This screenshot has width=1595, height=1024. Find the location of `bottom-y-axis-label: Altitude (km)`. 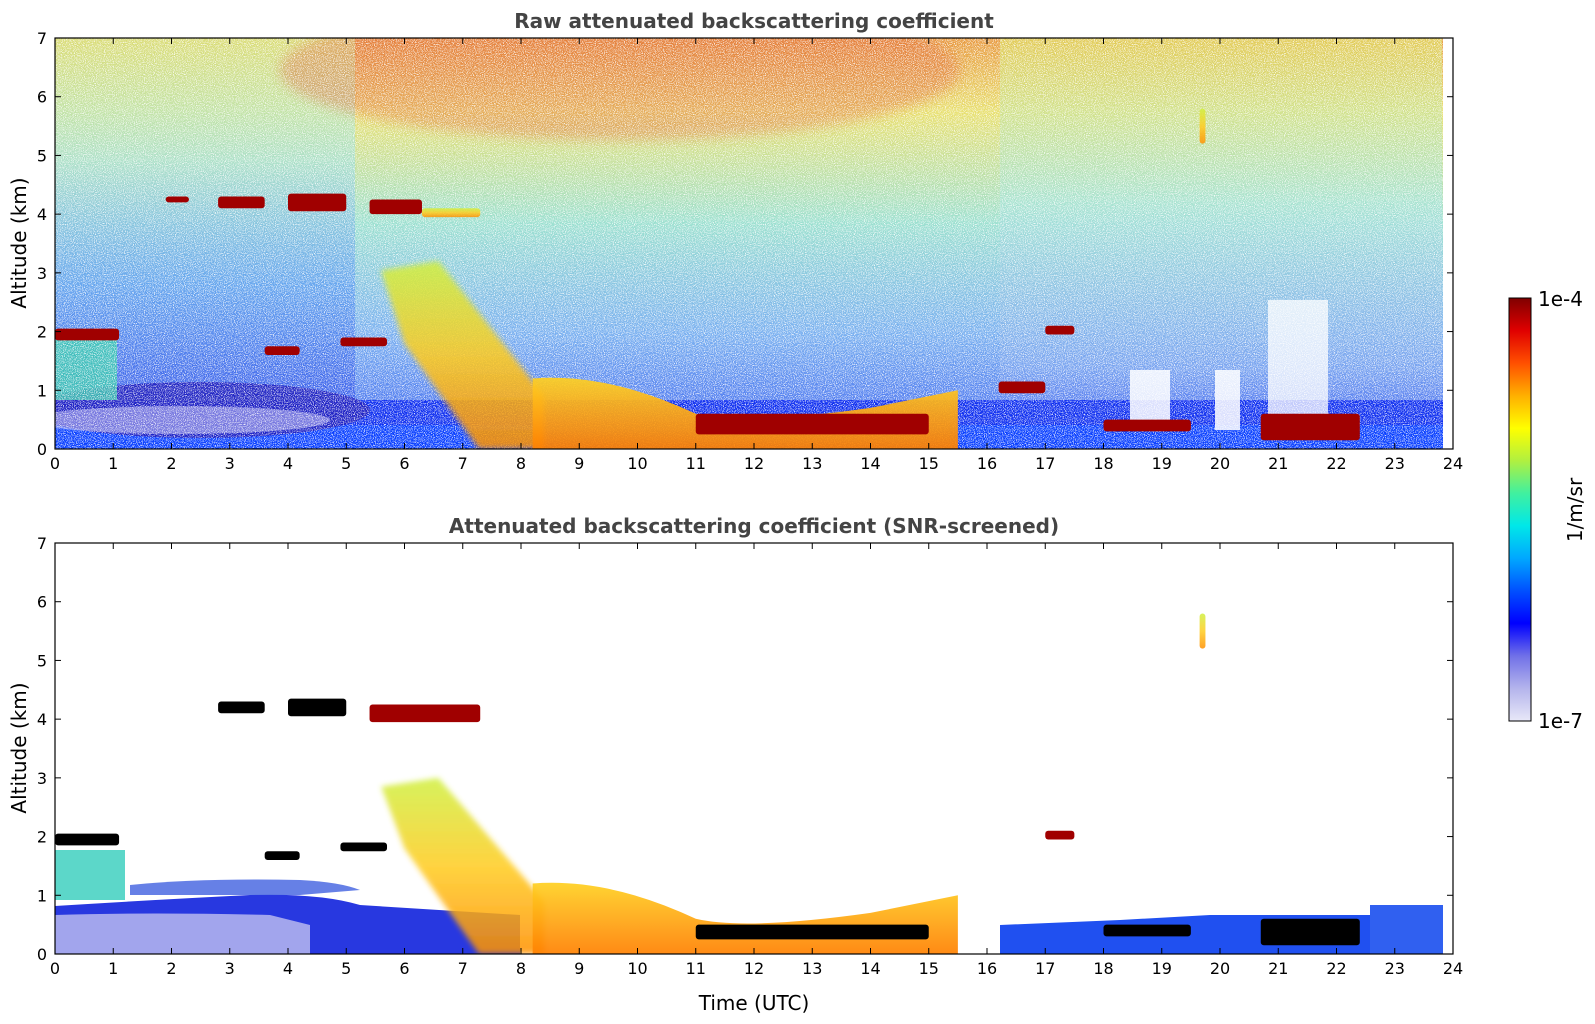

bottom-y-axis-label: Altitude (km) is located at coordinates (19, 747).